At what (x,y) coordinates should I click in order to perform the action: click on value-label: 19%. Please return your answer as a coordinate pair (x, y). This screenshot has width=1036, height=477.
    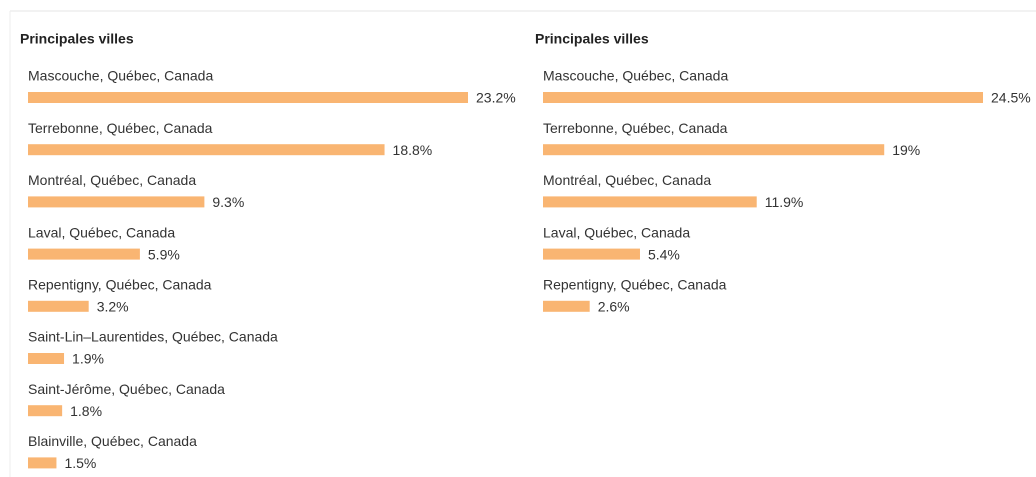
    Looking at the image, I should click on (906, 150).